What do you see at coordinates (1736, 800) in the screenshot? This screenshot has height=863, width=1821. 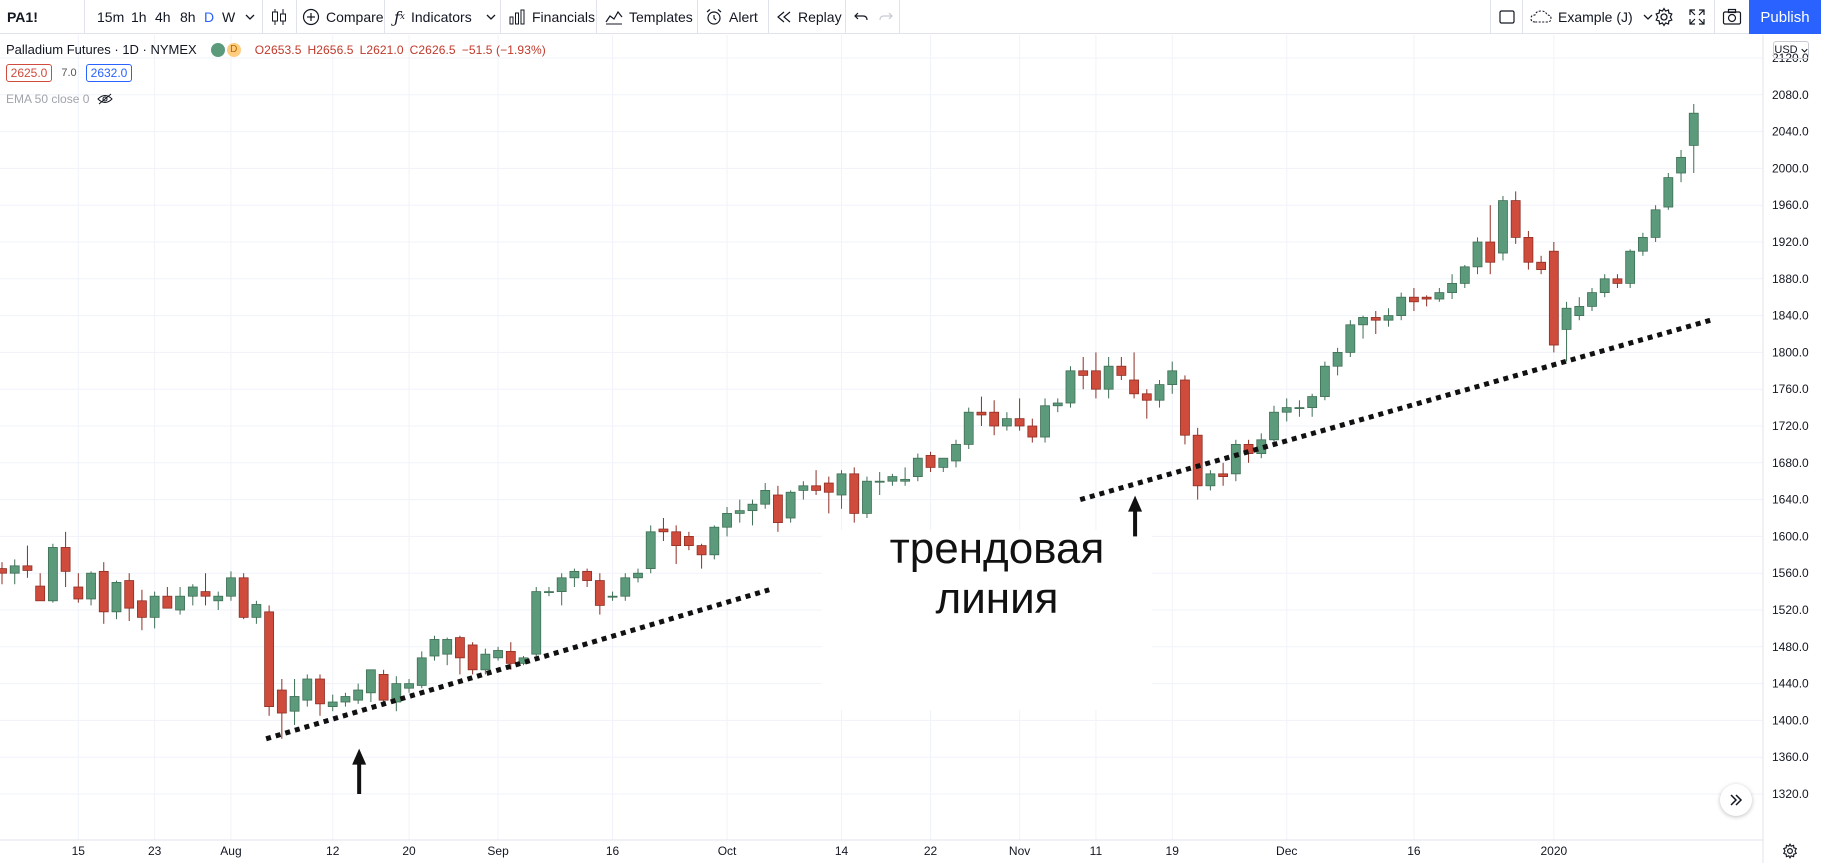 I see `scroll-to-realtime-button` at bounding box center [1736, 800].